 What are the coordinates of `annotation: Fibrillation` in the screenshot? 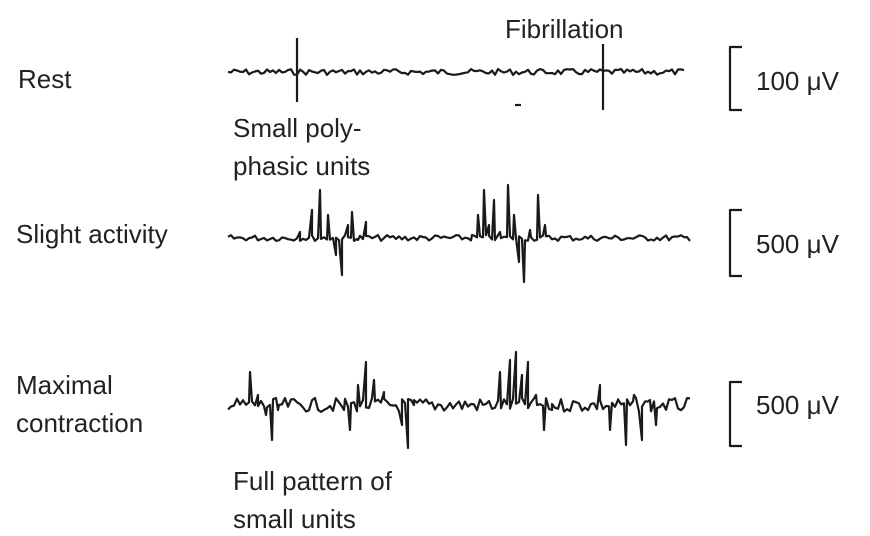 It's located at (564, 29).